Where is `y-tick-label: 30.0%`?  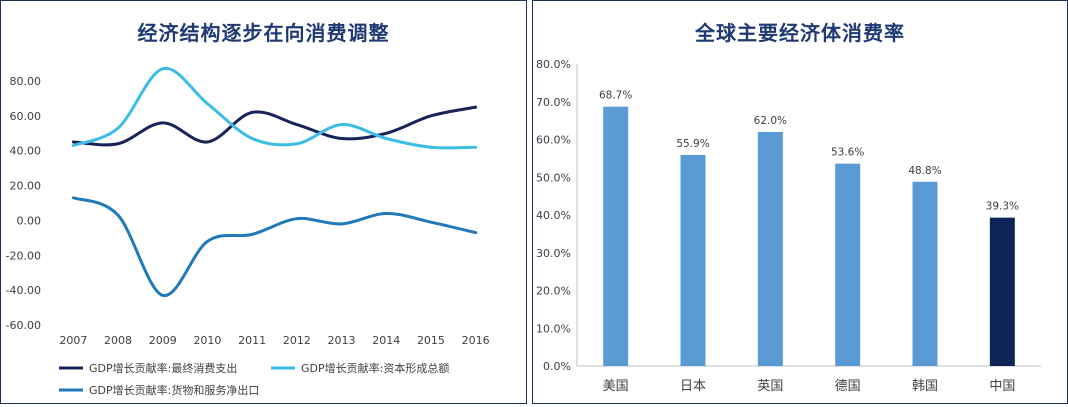
y-tick-label: 30.0% is located at coordinates (553, 253).